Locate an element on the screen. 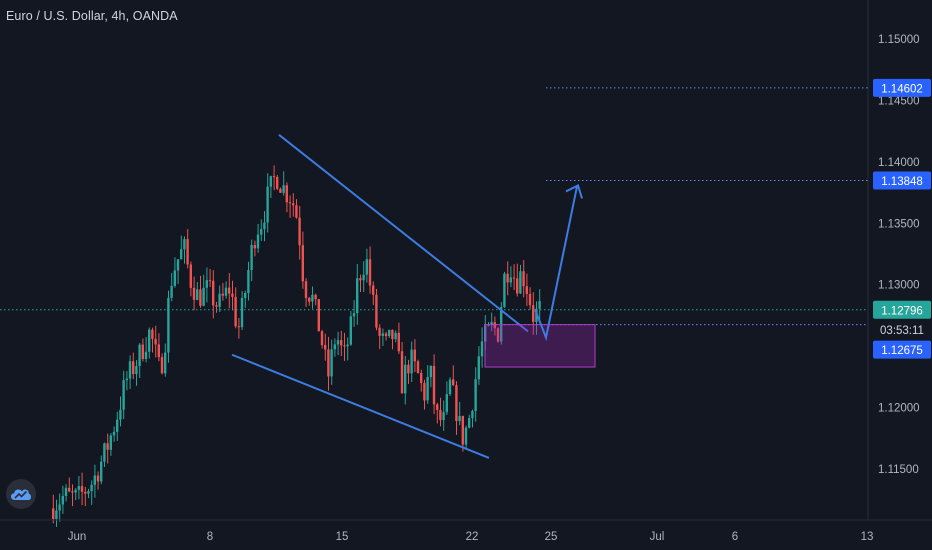 The image size is (932, 550). projection-arrowhead is located at coordinates (574, 191).